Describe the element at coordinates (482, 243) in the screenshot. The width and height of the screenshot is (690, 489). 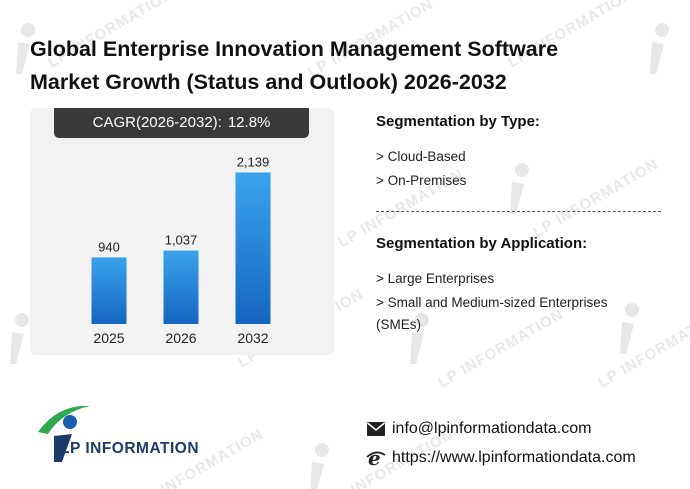
I see `segmentation-application-title: Segmentation by Application:` at that location.